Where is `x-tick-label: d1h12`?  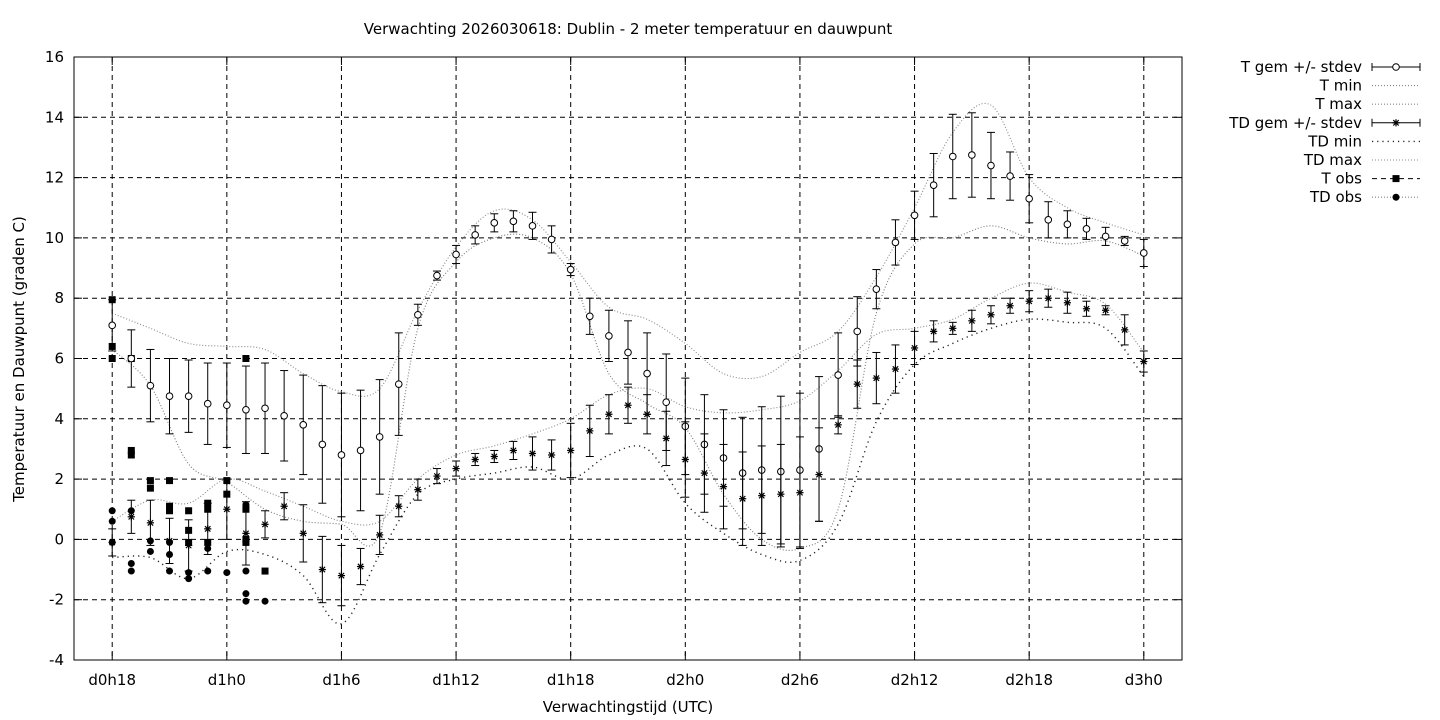 x-tick-label: d1h12 is located at coordinates (456, 680).